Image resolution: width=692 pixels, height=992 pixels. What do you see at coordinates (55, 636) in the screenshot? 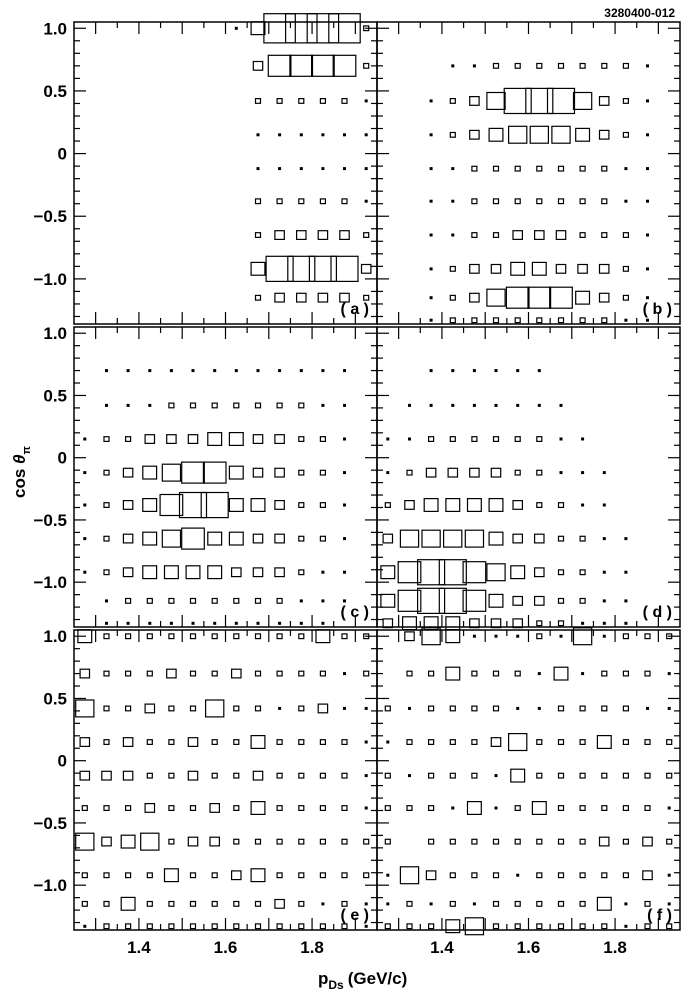
I see `y-tick-label: 1.0` at bounding box center [55, 636].